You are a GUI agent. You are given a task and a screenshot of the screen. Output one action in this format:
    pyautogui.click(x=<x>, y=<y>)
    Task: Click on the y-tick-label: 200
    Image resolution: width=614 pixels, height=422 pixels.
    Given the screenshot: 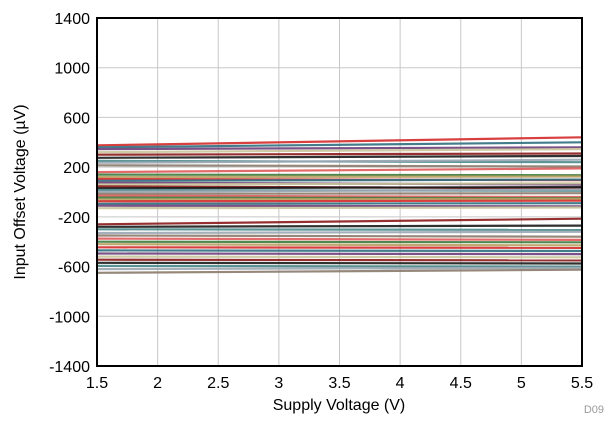 What is the action you would take?
    pyautogui.click(x=76, y=168)
    